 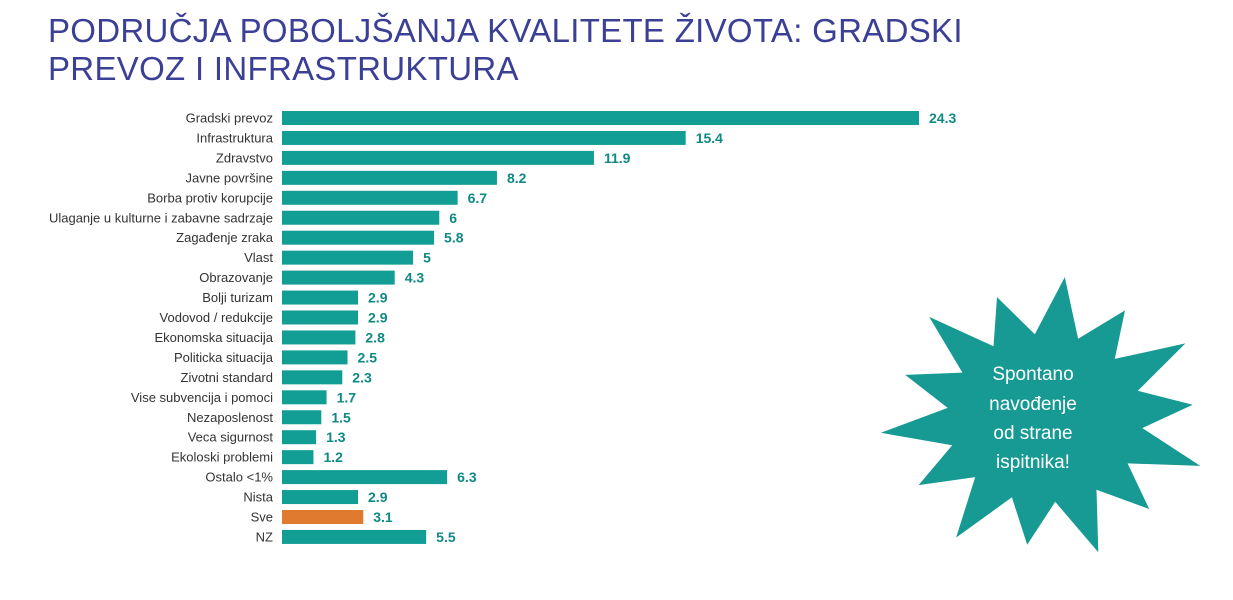 I want to click on callout-line-1: Spontano, so click(x=1032, y=374).